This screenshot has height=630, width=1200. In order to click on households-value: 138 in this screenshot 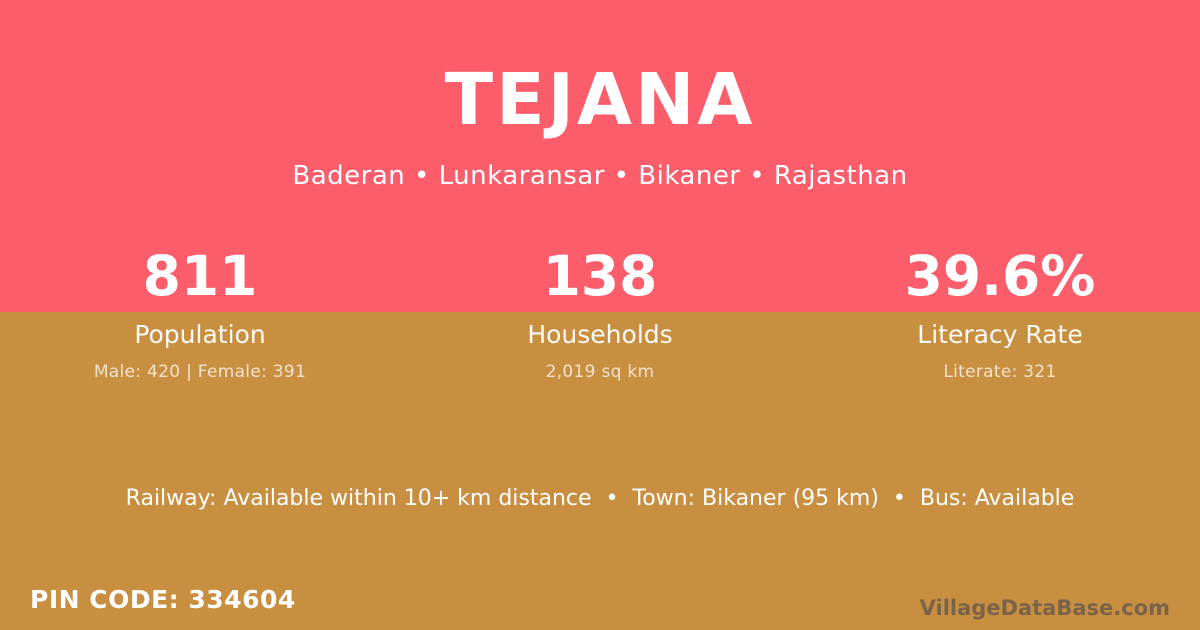, I will do `click(600, 276)`.